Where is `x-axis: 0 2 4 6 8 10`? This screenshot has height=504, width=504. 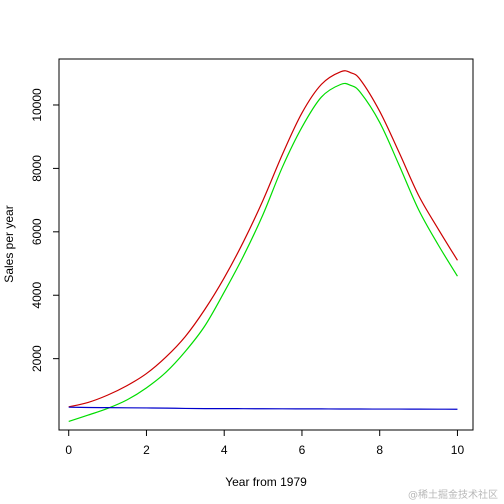
x-axis: 0 2 4 6 8 10 is located at coordinates (265, 443).